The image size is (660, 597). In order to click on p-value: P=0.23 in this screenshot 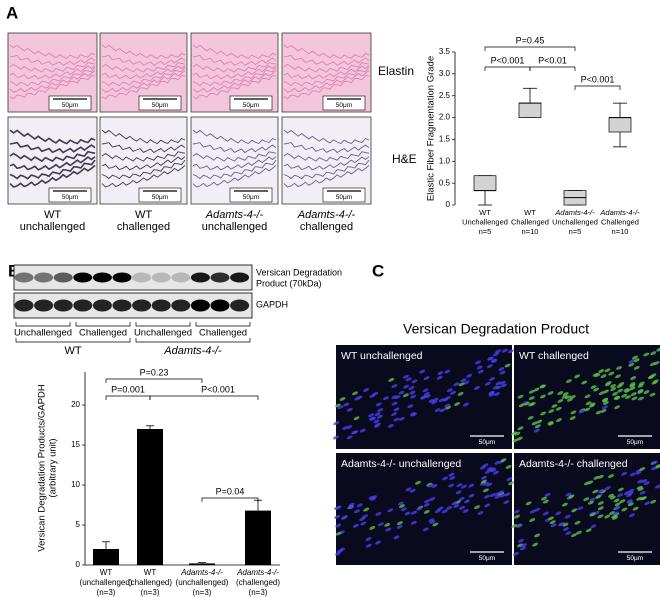, I will do `click(154, 372)`.